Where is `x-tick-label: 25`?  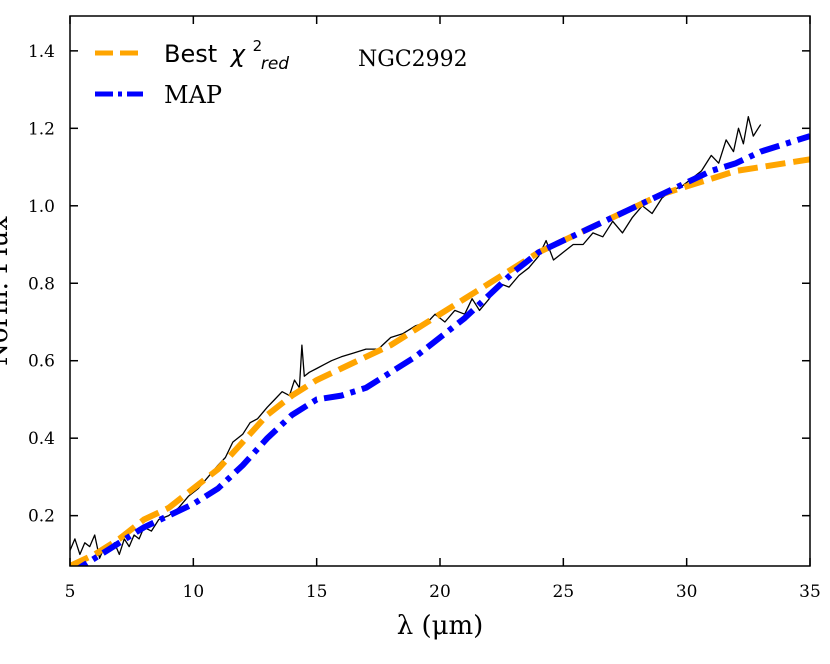
x-tick-label: 25 is located at coordinates (564, 592).